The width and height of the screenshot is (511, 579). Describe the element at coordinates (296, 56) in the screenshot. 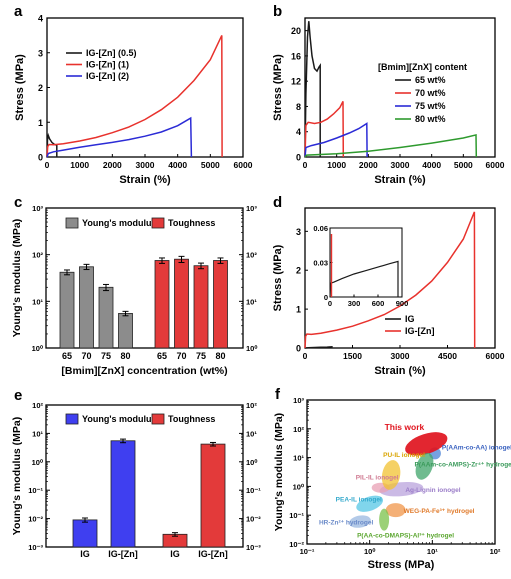

I see `y-tick-label: 16` at that location.